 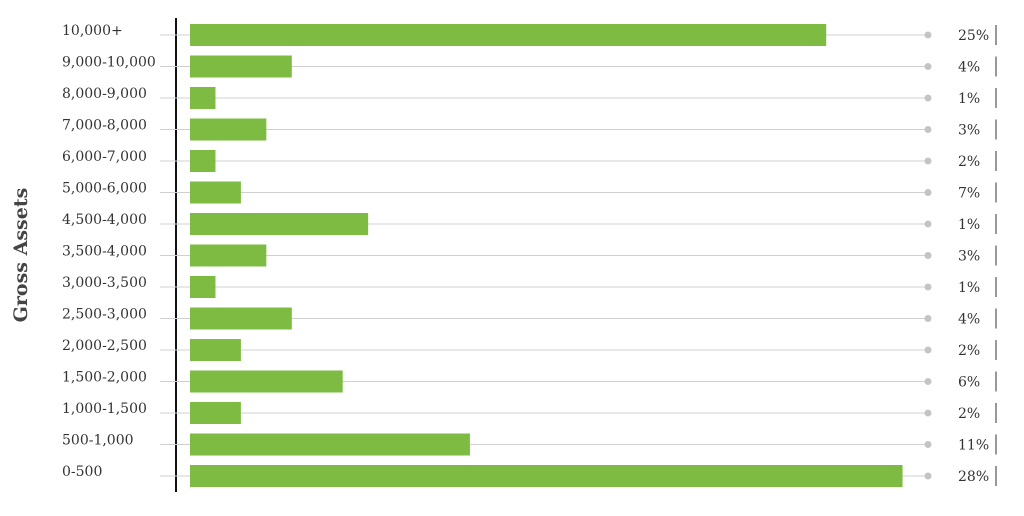 What do you see at coordinates (92, 31) in the screenshot?
I see `category-label: 10,000+` at bounding box center [92, 31].